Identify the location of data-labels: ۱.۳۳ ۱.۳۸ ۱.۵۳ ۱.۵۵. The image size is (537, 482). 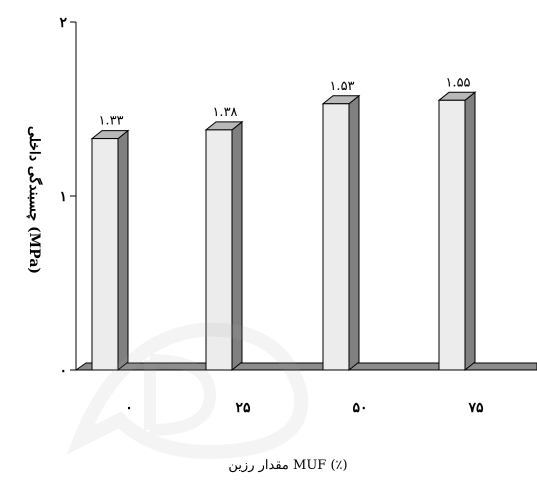
(284, 101).